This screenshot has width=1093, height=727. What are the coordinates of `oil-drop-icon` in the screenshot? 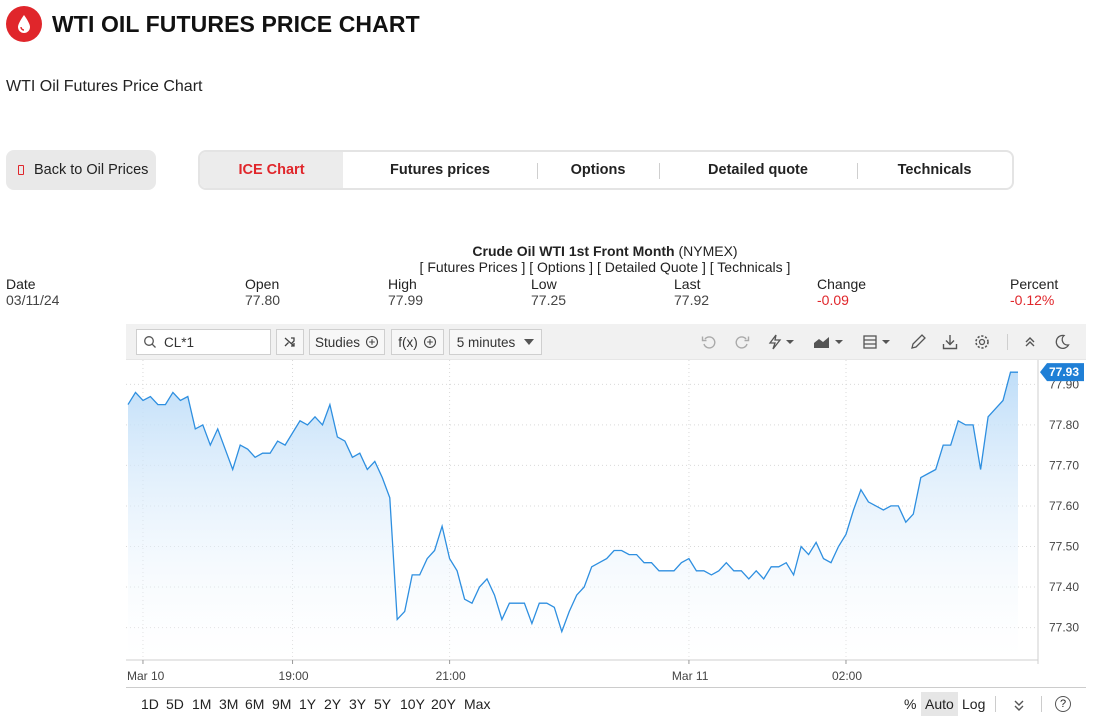 It's located at (24, 24).